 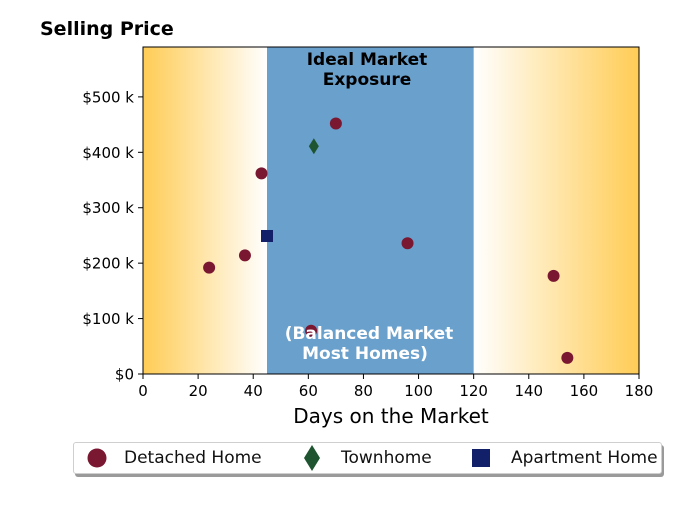 I want to click on legend: Detached Home Townhome Apartment Home, so click(x=367, y=458).